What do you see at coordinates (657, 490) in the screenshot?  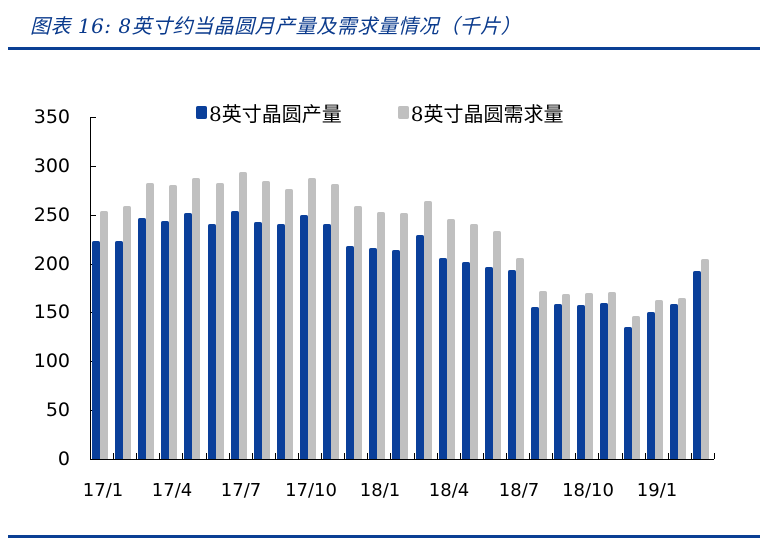 I see `x-tick-label: 19/1` at bounding box center [657, 490].